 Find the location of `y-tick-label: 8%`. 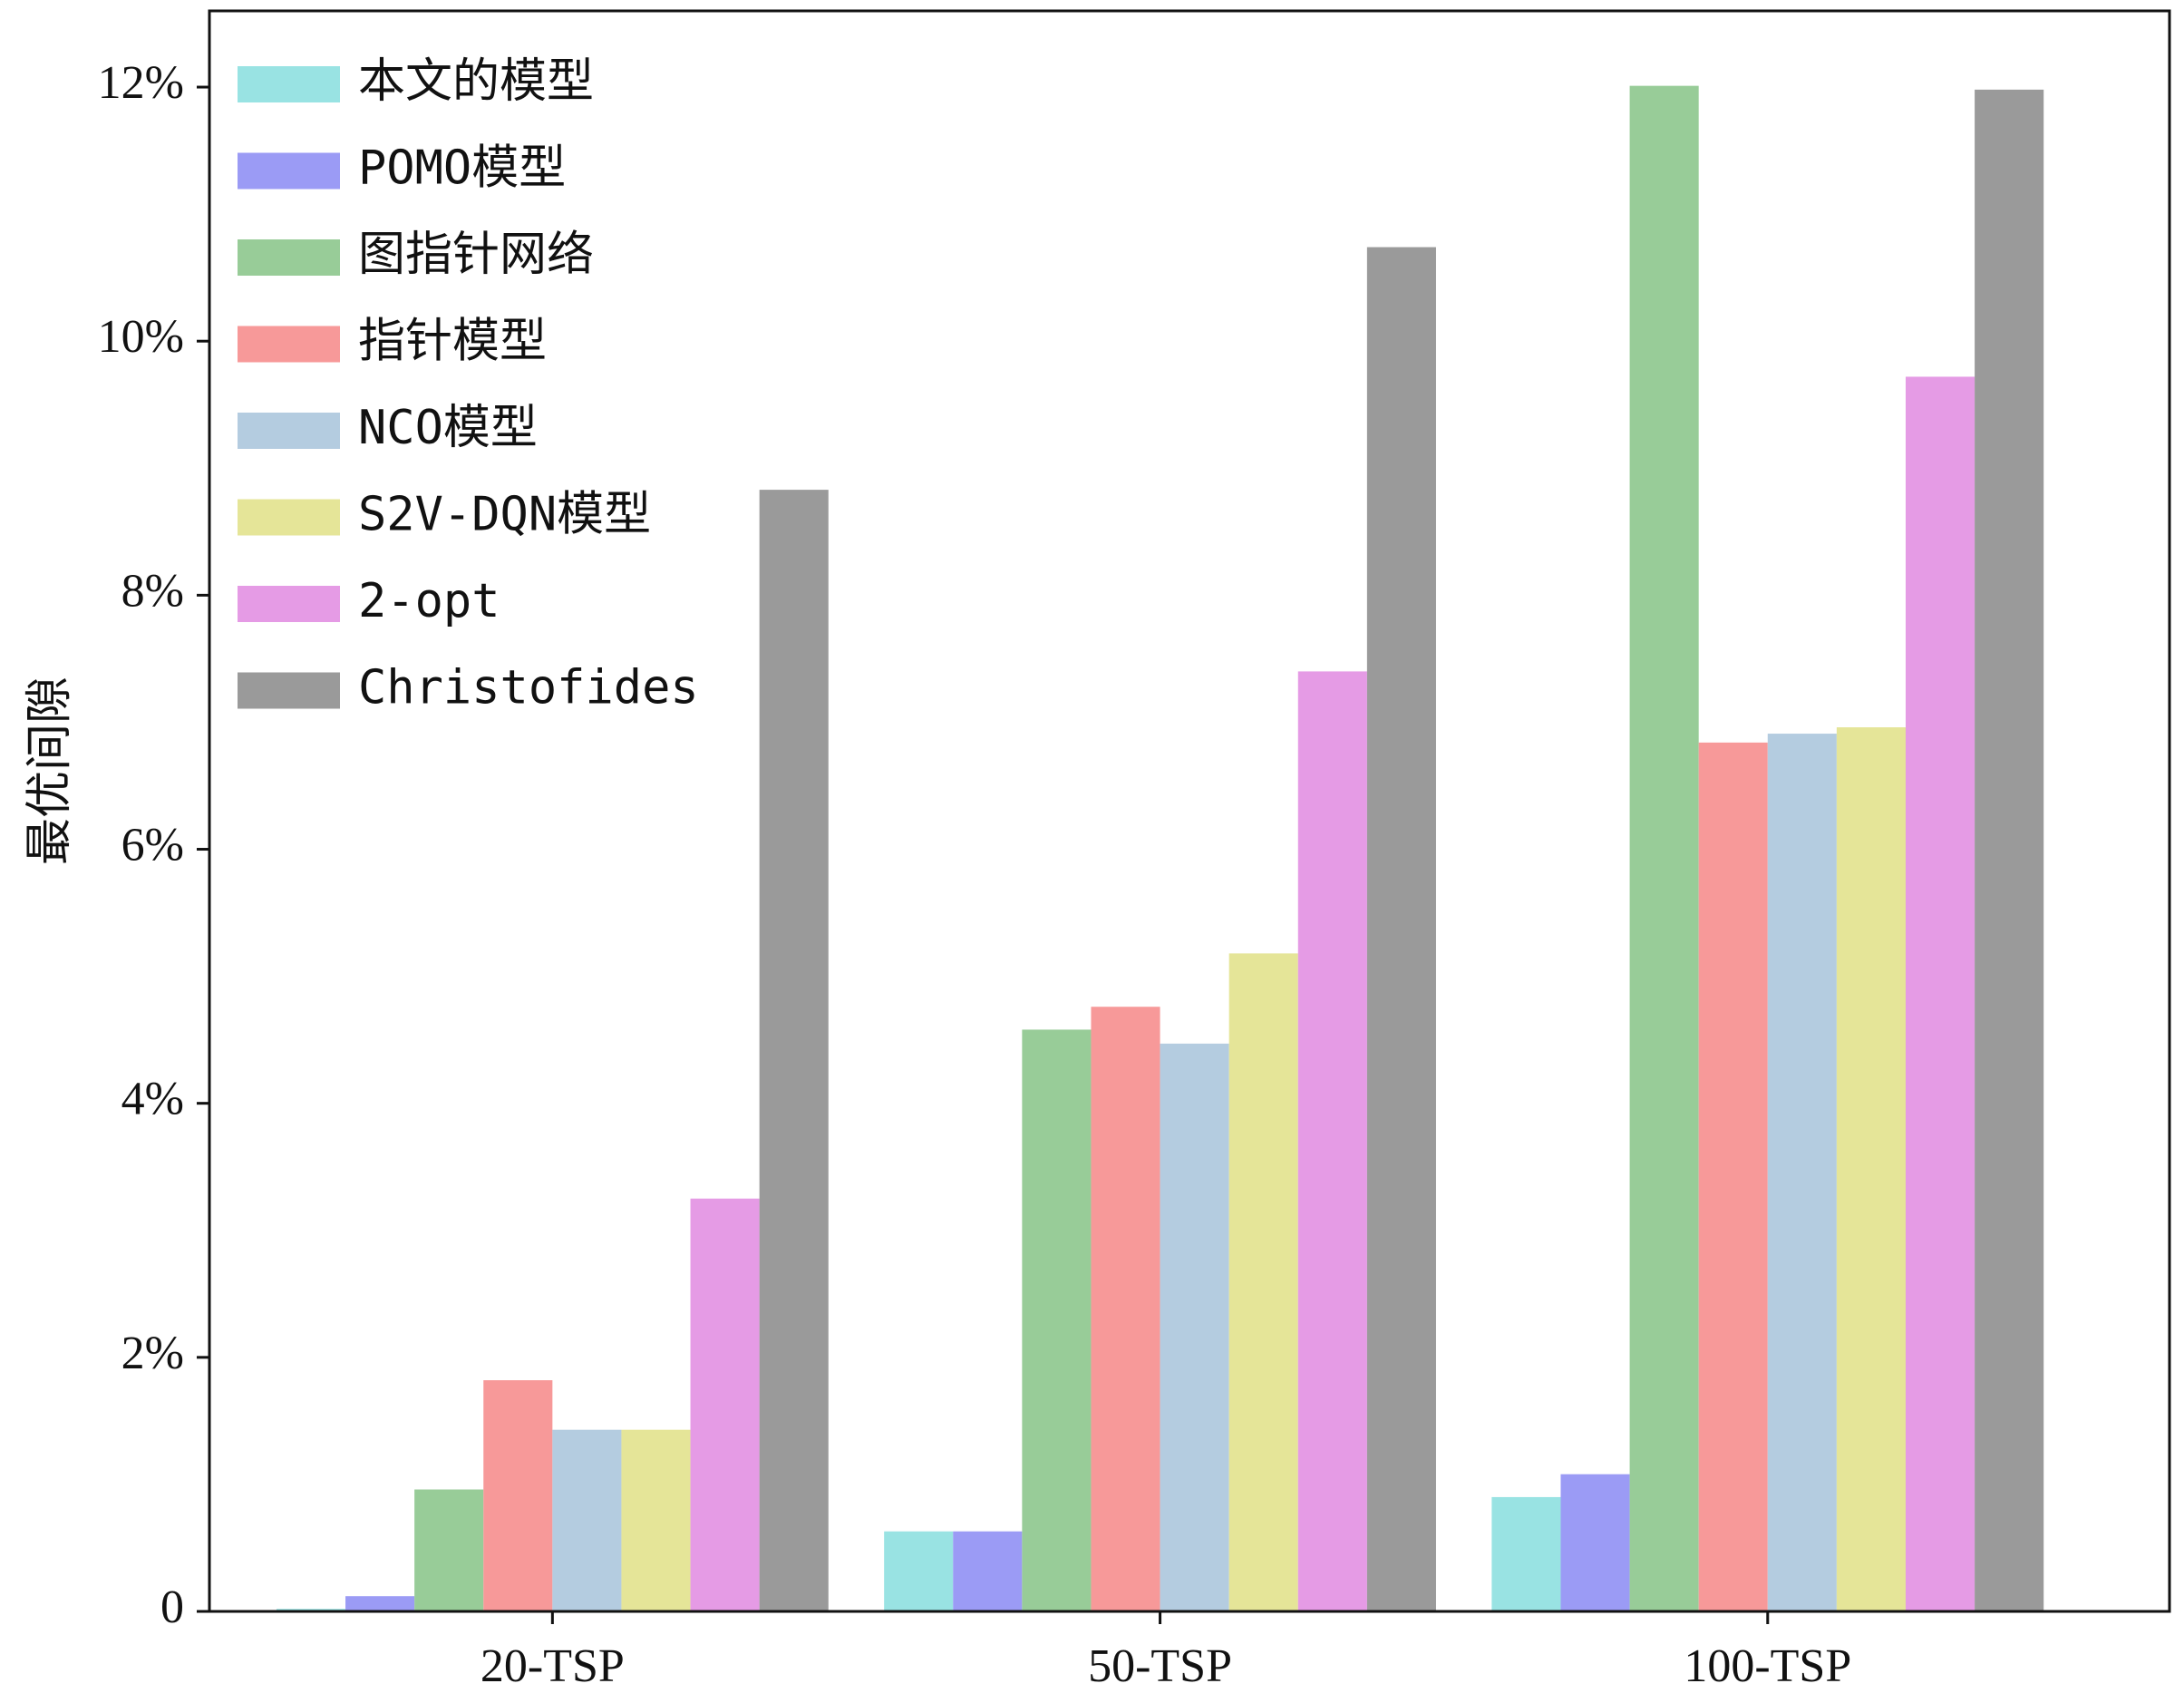

y-tick-label: 8% is located at coordinates (152, 591).